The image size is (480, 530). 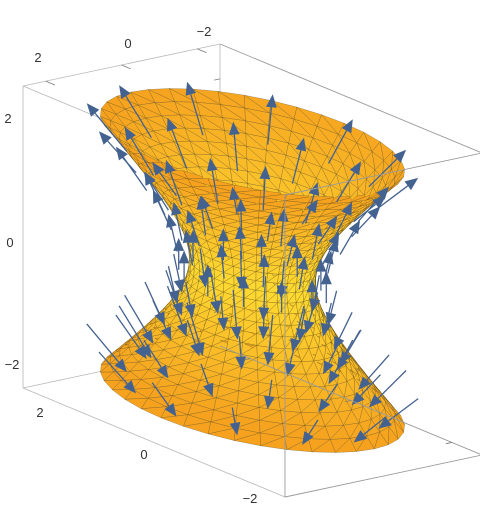 What do you see at coordinates (9, 242) in the screenshot?
I see `z-tick-label-2: 0` at bounding box center [9, 242].